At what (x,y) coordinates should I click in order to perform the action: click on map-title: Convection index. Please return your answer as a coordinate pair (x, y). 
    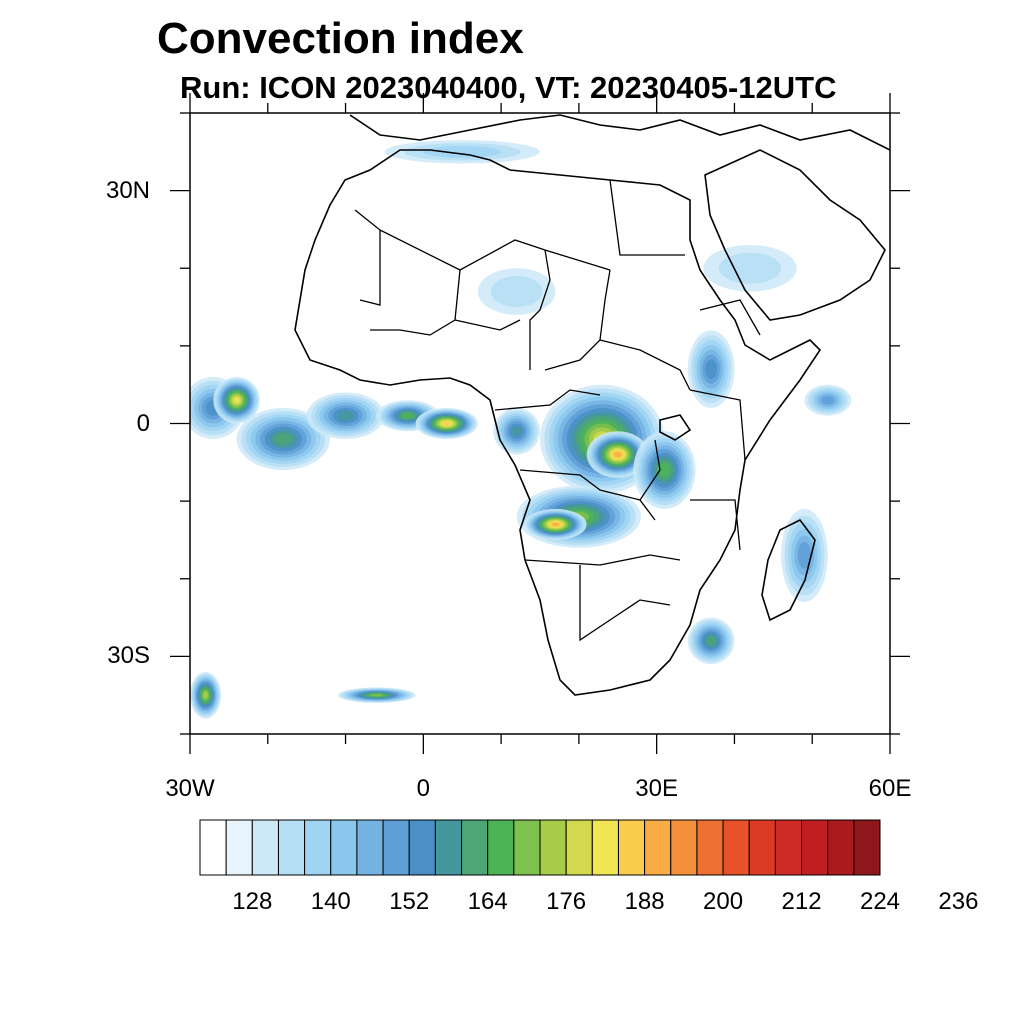
    Looking at the image, I should click on (340, 38).